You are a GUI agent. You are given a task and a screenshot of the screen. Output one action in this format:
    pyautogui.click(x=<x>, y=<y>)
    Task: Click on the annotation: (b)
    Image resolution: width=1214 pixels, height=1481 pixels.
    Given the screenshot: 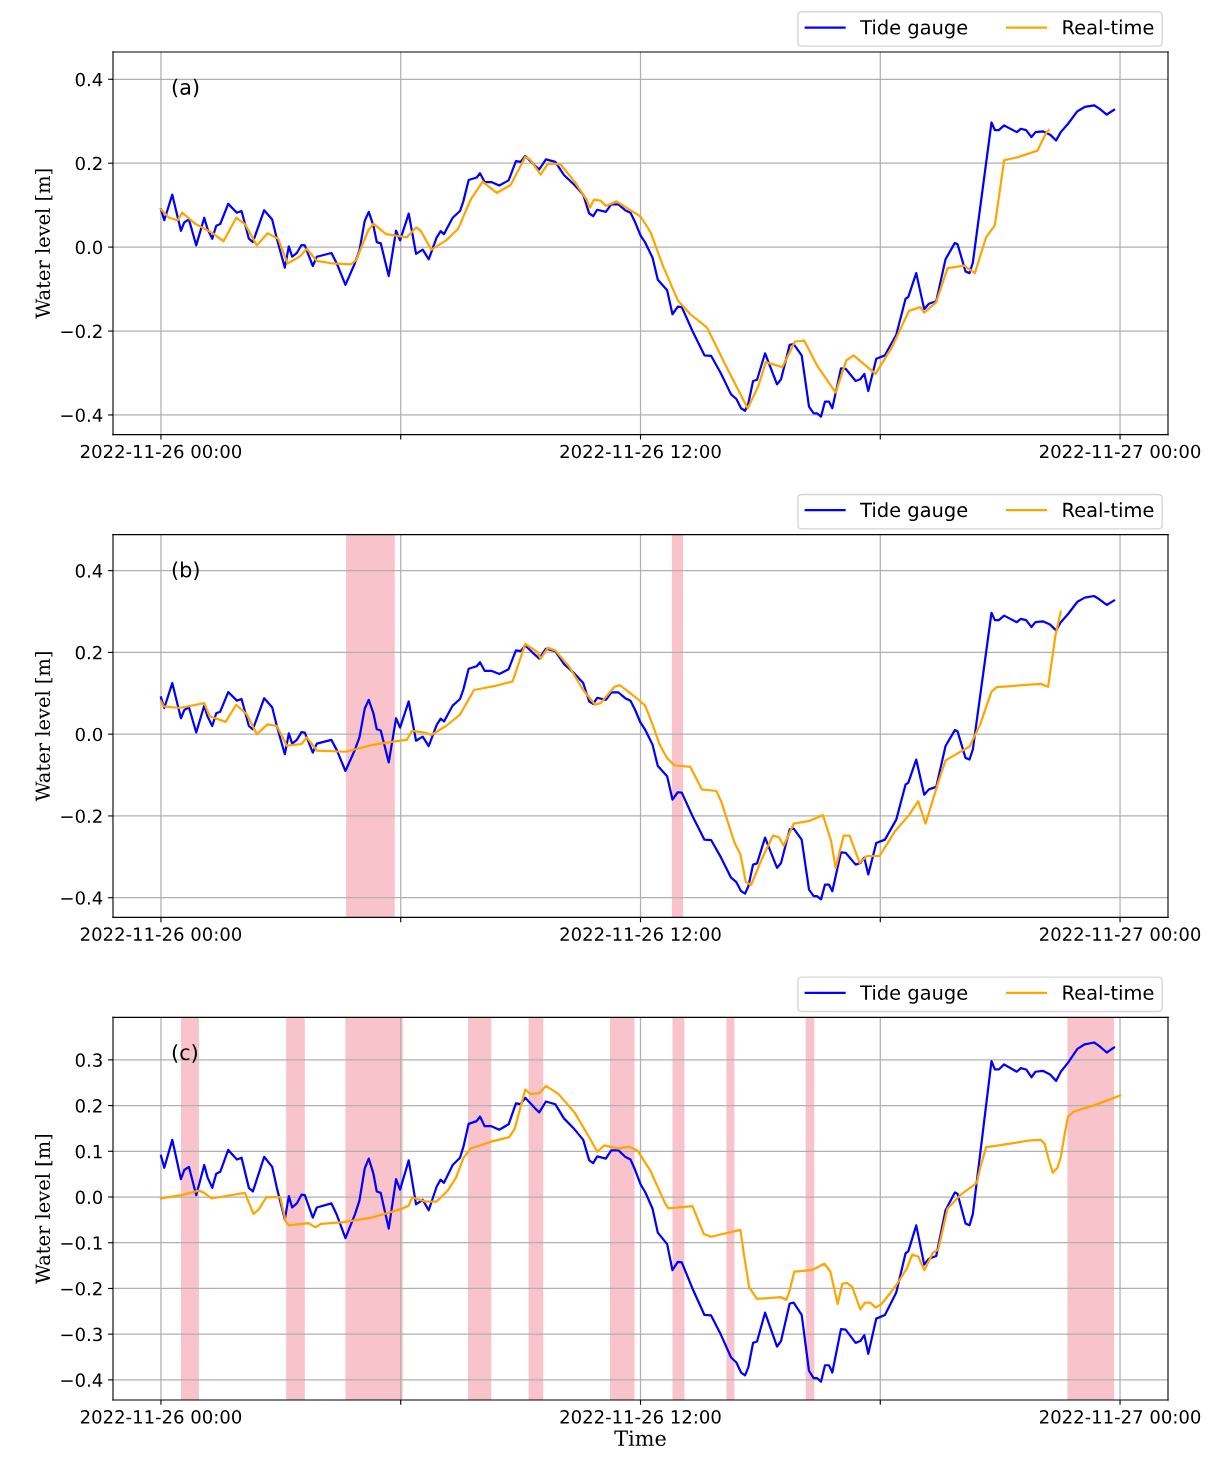 What is the action you would take?
    pyautogui.click(x=185, y=571)
    